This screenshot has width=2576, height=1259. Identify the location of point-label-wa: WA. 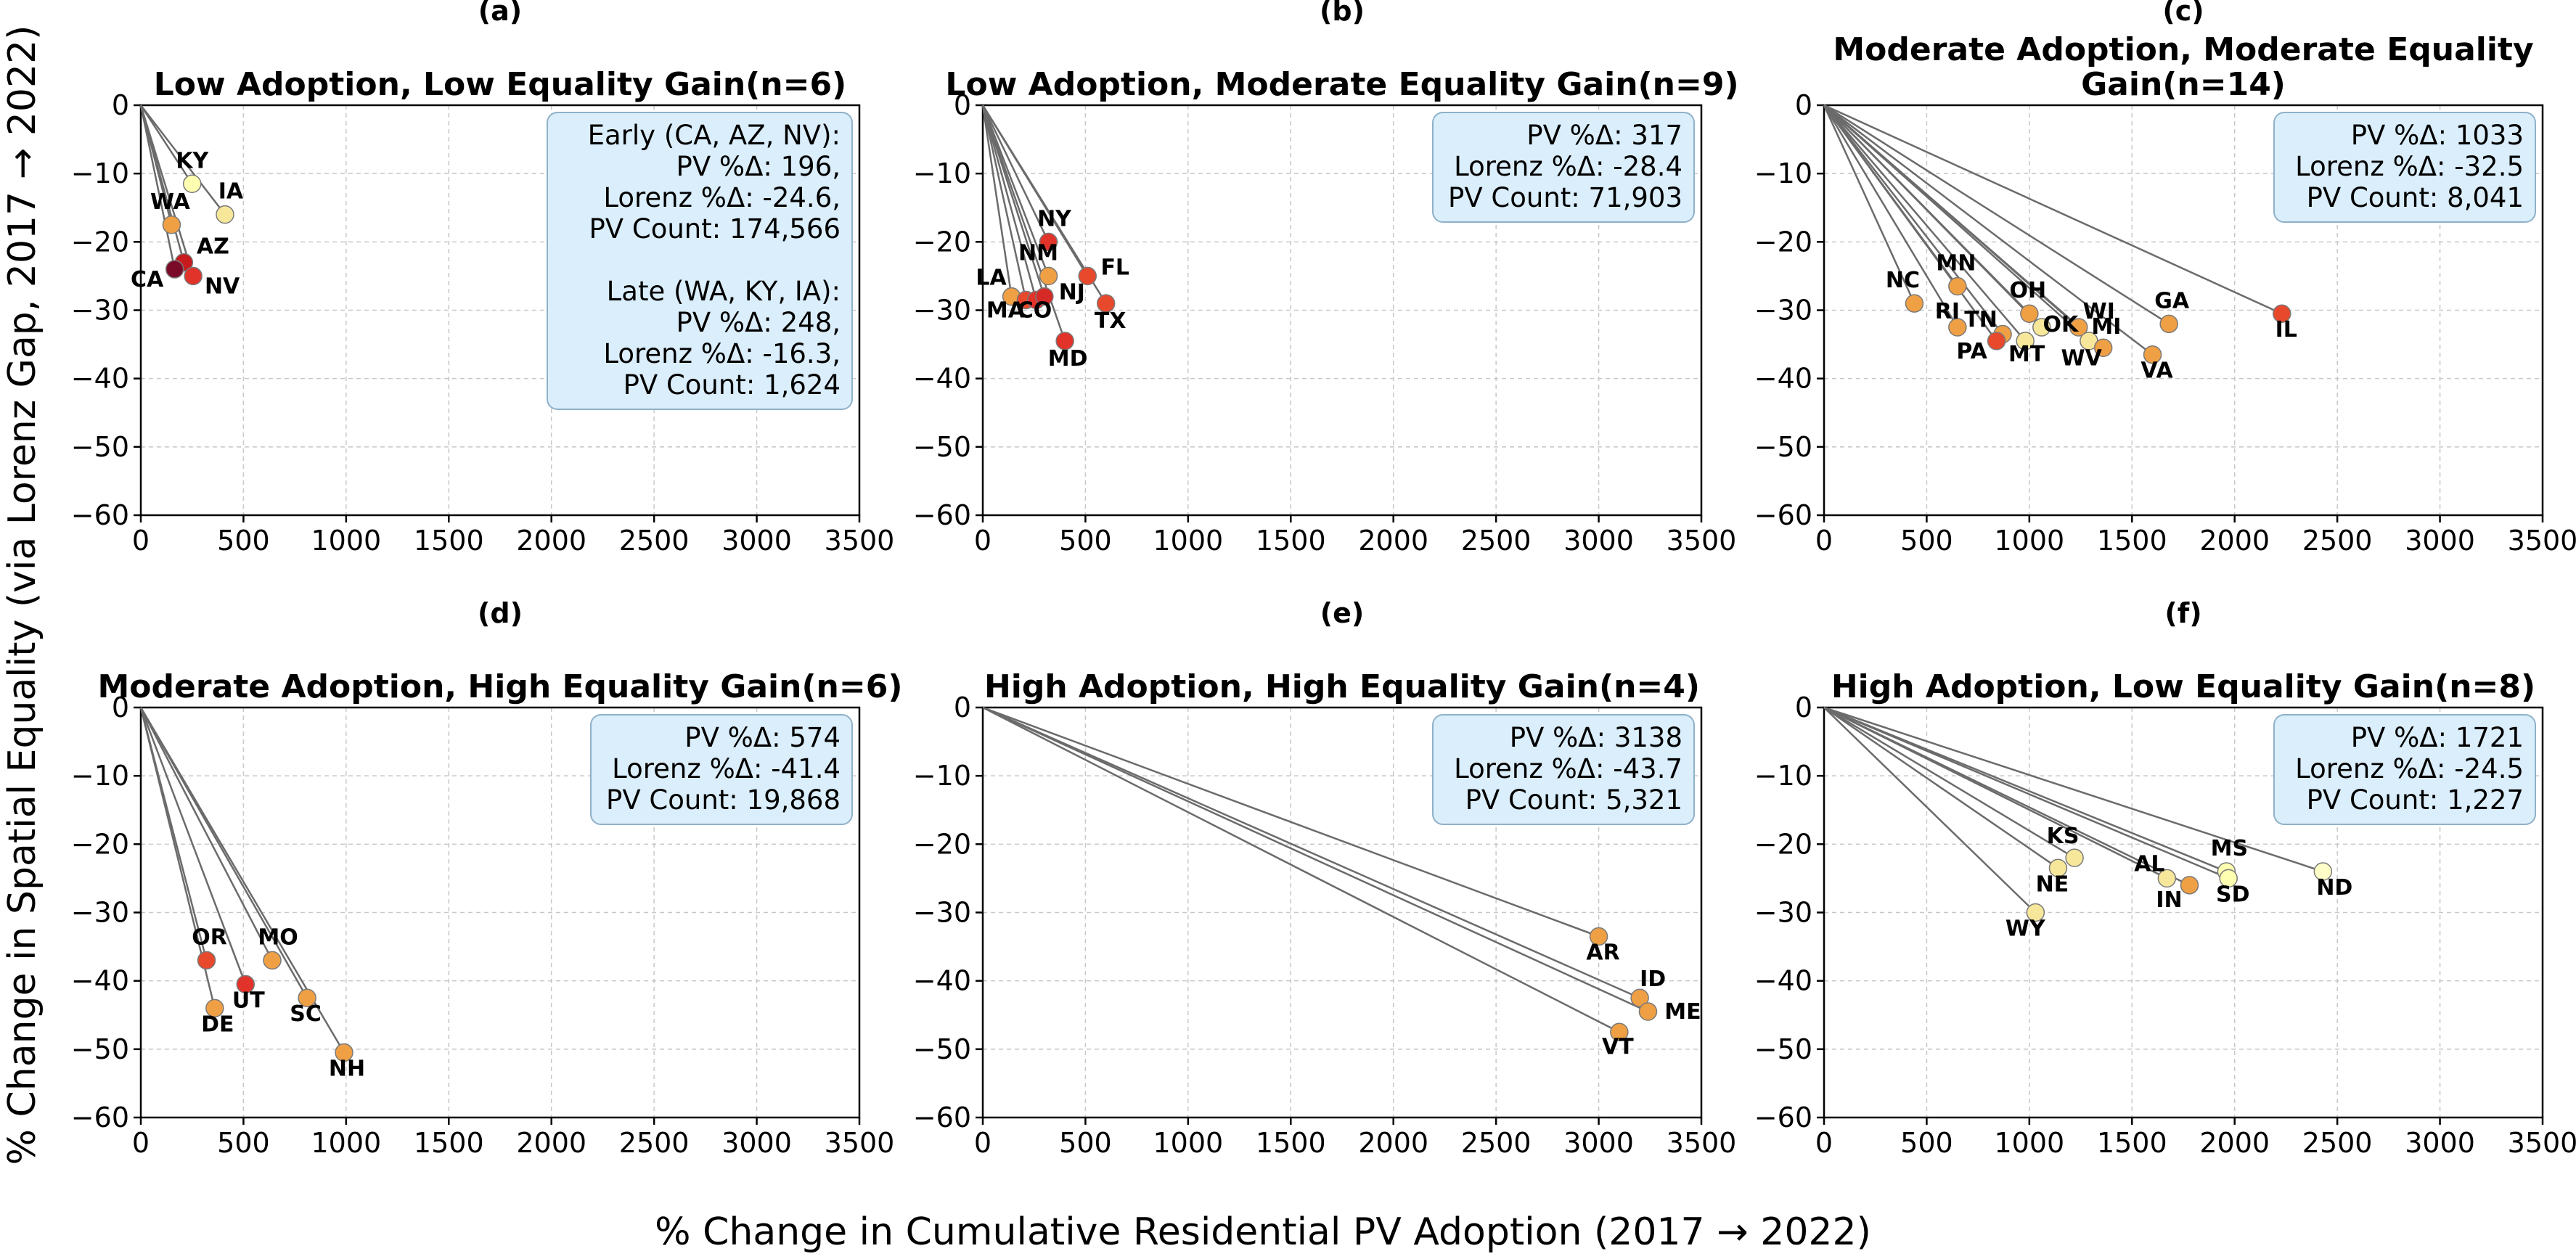
(171, 202).